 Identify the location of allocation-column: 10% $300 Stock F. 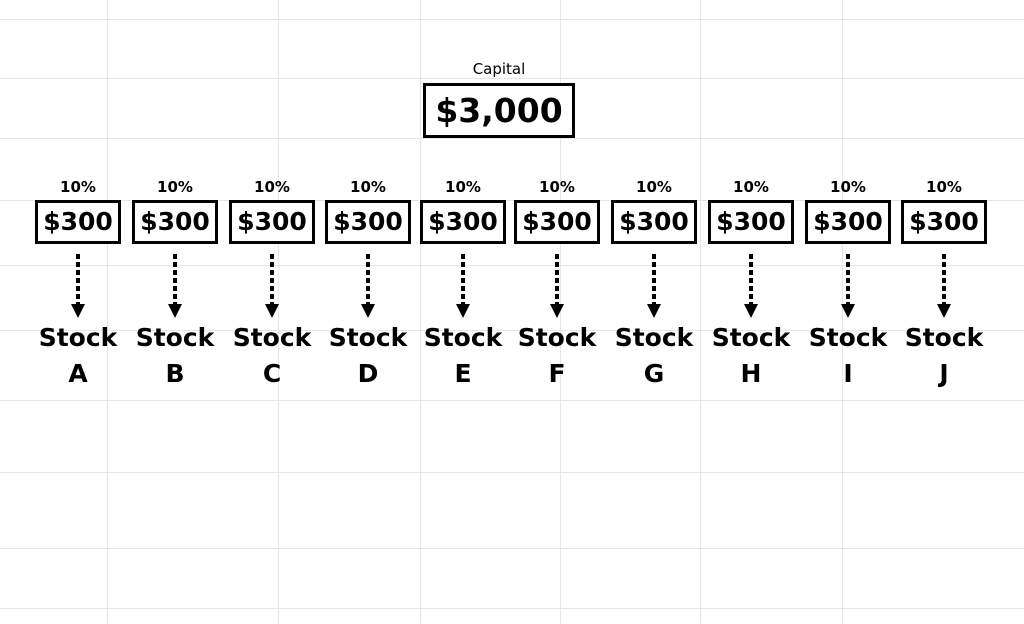
(557, 284).